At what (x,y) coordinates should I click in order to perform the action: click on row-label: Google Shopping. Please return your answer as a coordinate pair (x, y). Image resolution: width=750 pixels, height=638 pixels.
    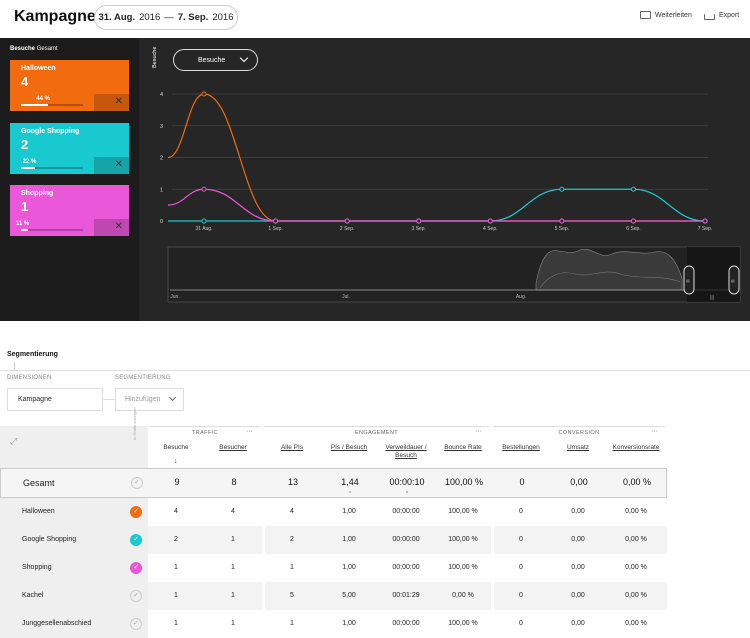
    Looking at the image, I should click on (49, 539).